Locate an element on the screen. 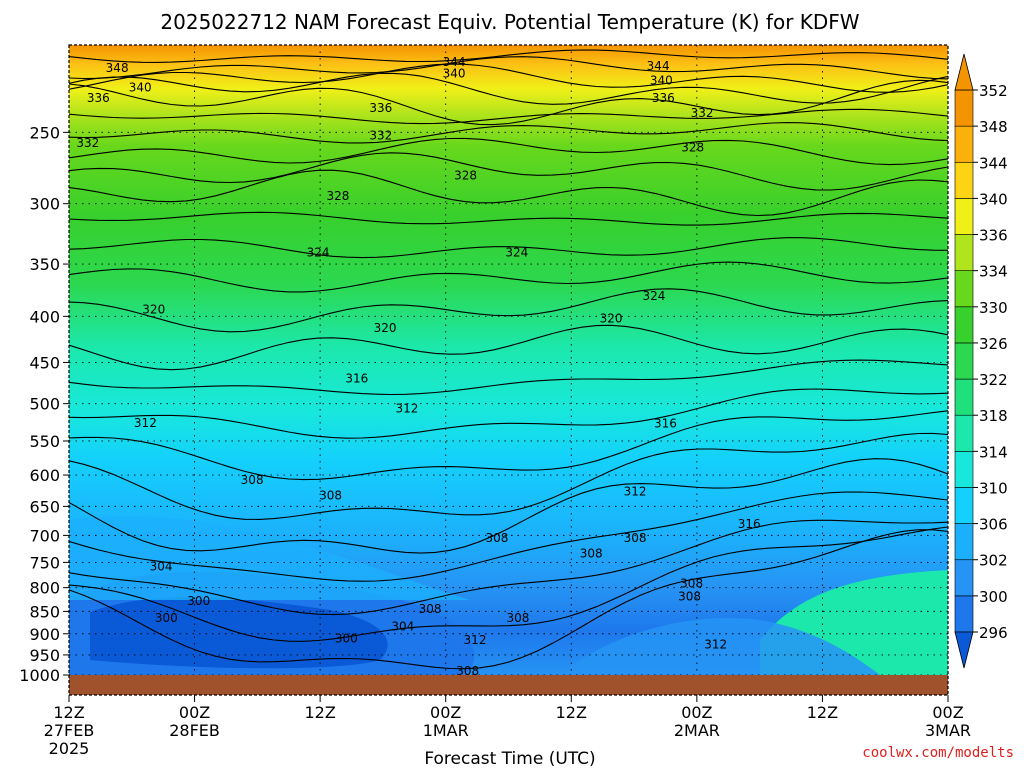 Image resolution: width=1024 pixels, height=768 pixels. y-tick-label: 850 is located at coordinates (44, 611).